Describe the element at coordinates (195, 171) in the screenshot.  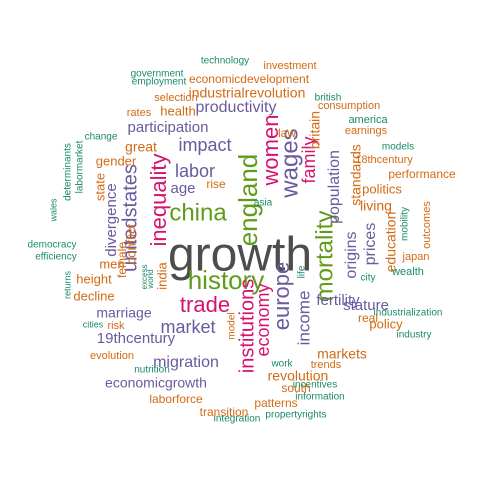
I see `word-labor: labor` at that location.